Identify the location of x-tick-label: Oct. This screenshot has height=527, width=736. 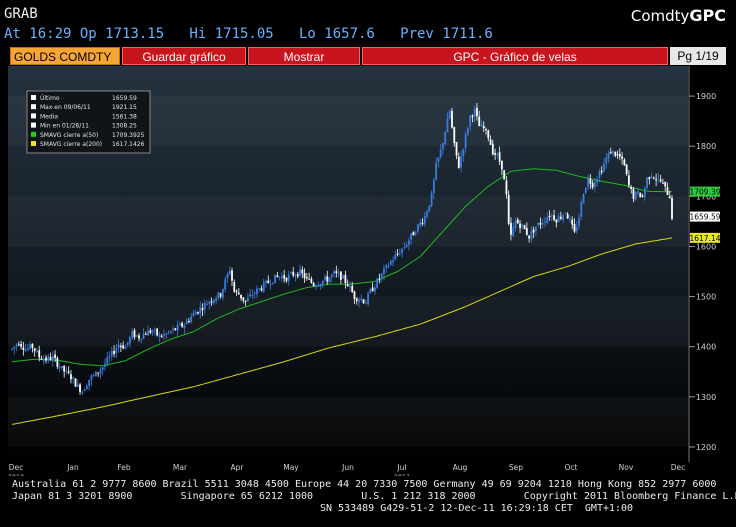
(571, 467).